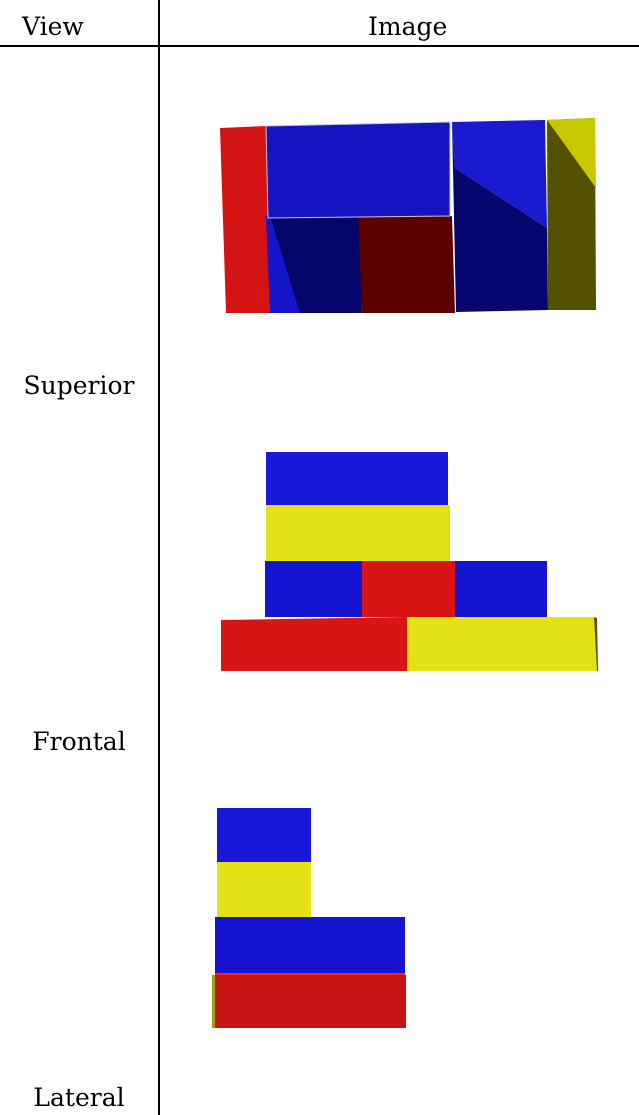 The width and height of the screenshot is (639, 1115). What do you see at coordinates (283, 264) in the screenshot?
I see `superior-blue-left-wedge` at bounding box center [283, 264].